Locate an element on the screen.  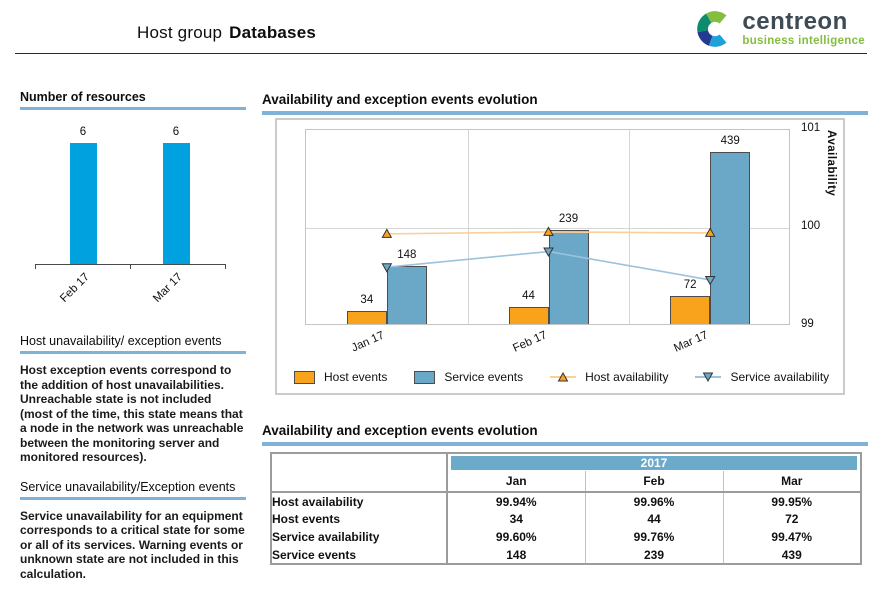
table-year-row: 2017 is located at coordinates (566, 462).